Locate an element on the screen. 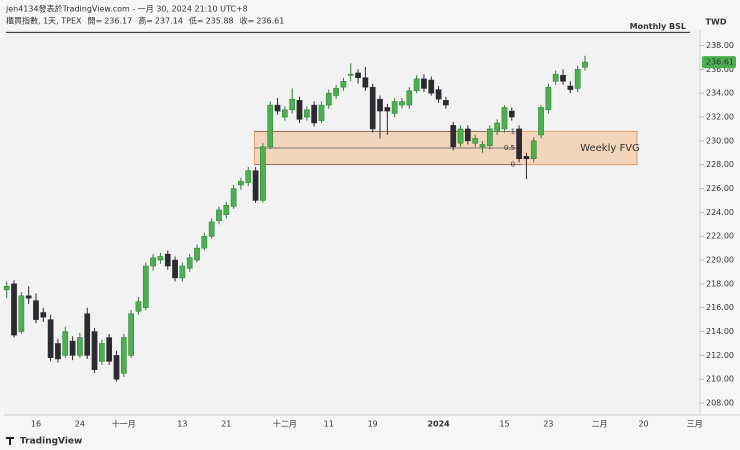  y-tick-label: 218.00 is located at coordinates (720, 283).